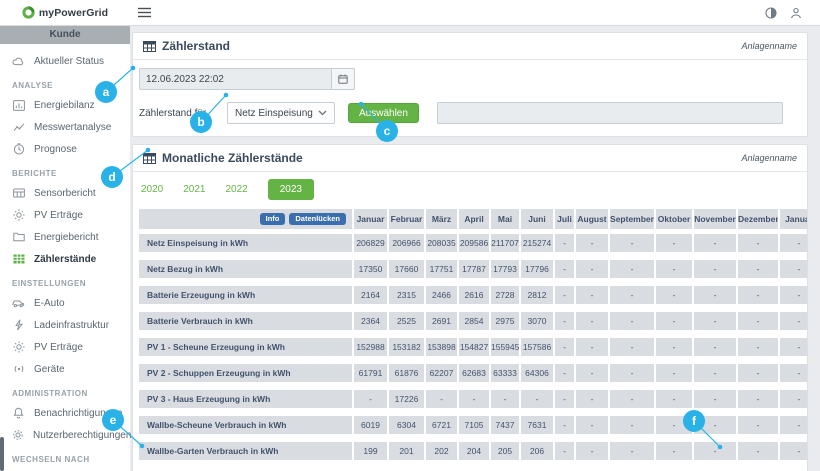 The width and height of the screenshot is (820, 471). Describe the element at coordinates (18, 193) in the screenshot. I see `sensor-icon` at that location.